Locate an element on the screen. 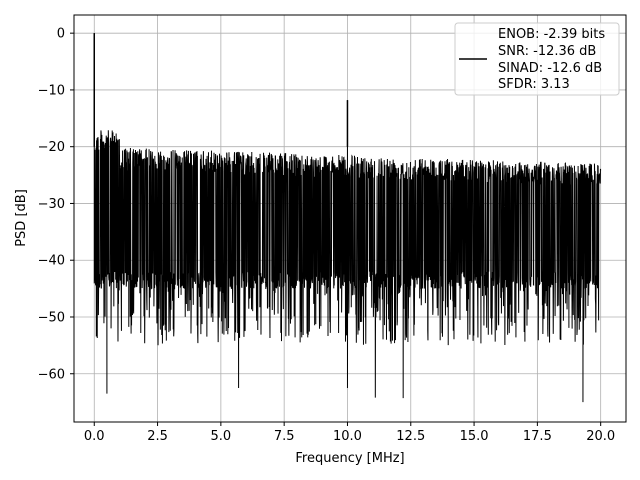  x-axis-label: Frequency [MHz] is located at coordinates (349, 458).